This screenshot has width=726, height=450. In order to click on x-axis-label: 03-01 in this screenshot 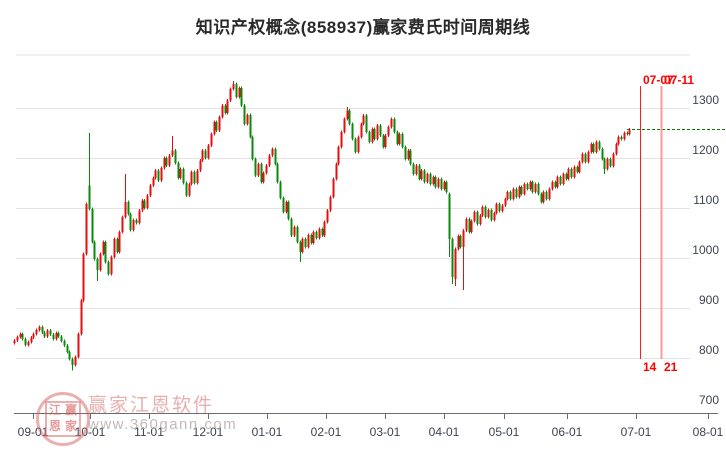, I will do `click(385, 432)`.